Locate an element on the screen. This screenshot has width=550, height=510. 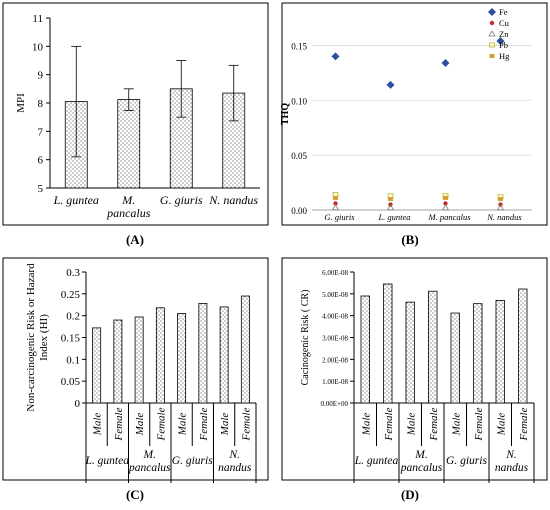
y-tick-label-A: 11 is located at coordinates (37, 19).